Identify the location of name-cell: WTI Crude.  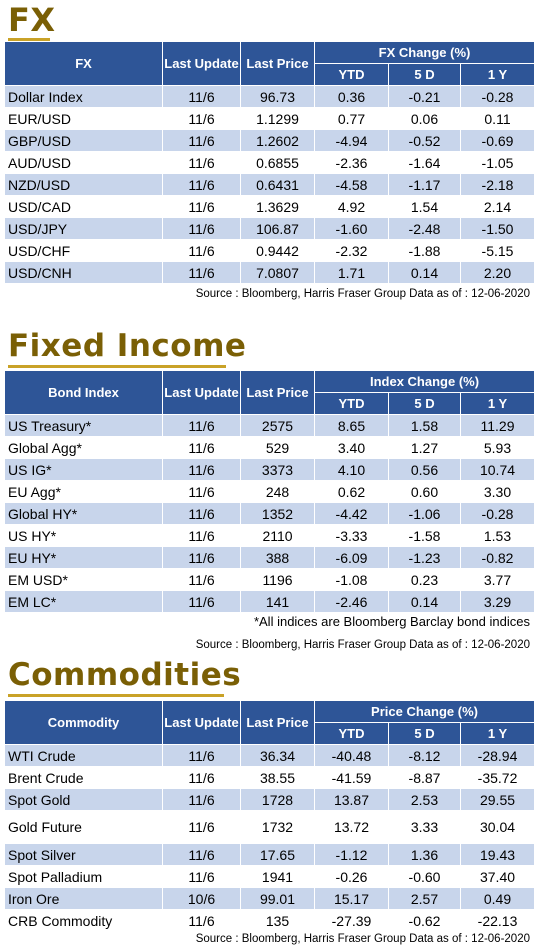
(83, 755).